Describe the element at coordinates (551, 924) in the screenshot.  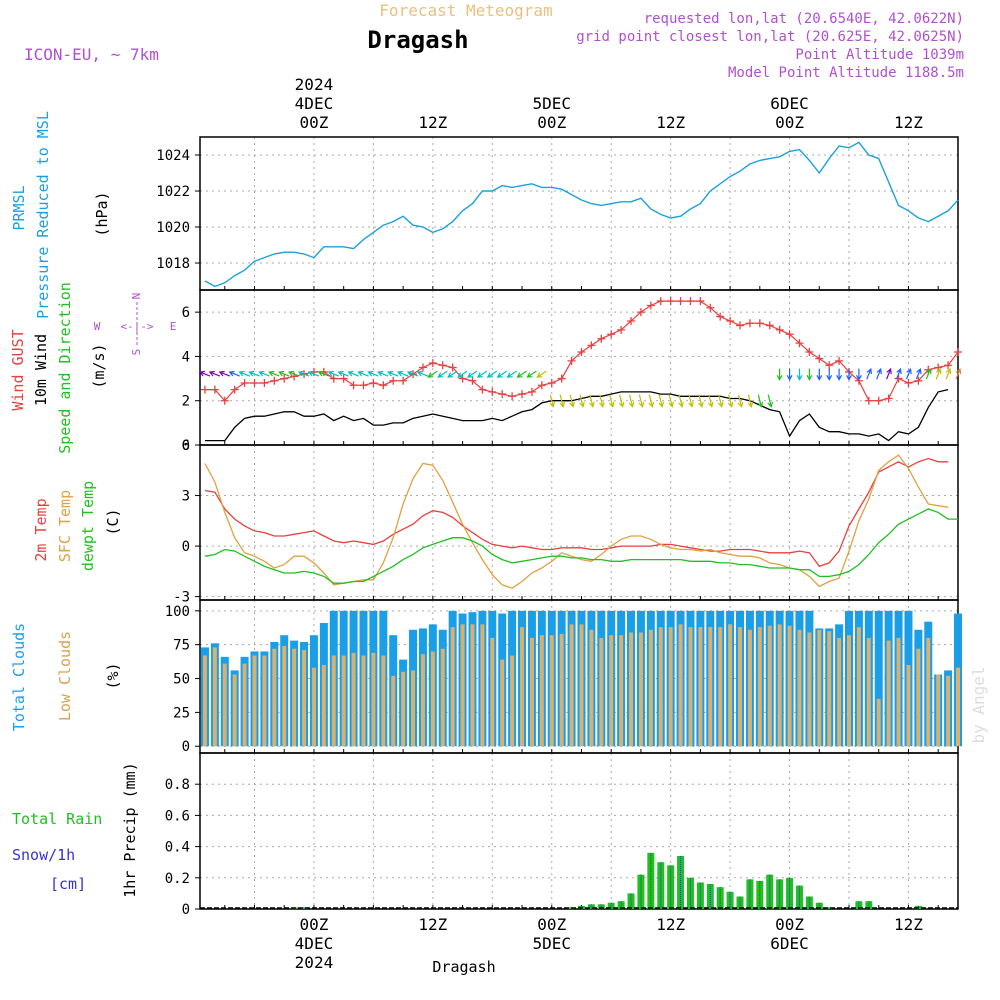
I see `bottom-axis-label: 00Z` at that location.